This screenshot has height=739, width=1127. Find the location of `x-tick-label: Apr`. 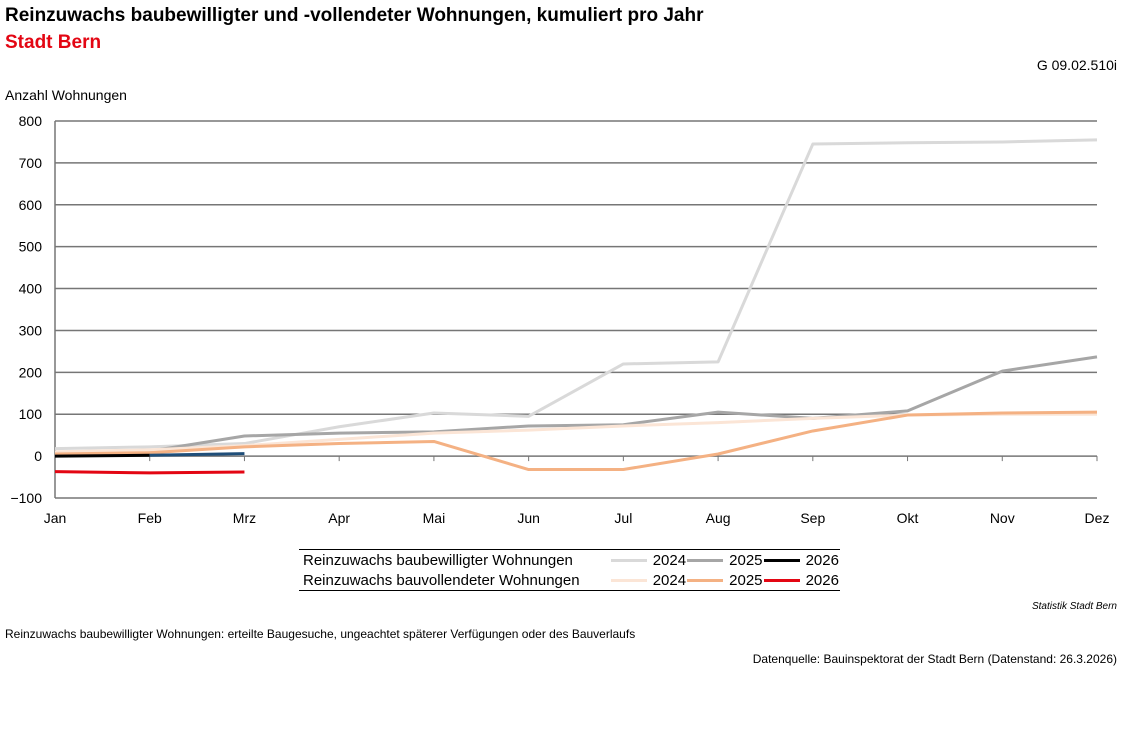

x-tick-label: Apr is located at coordinates (339, 518).